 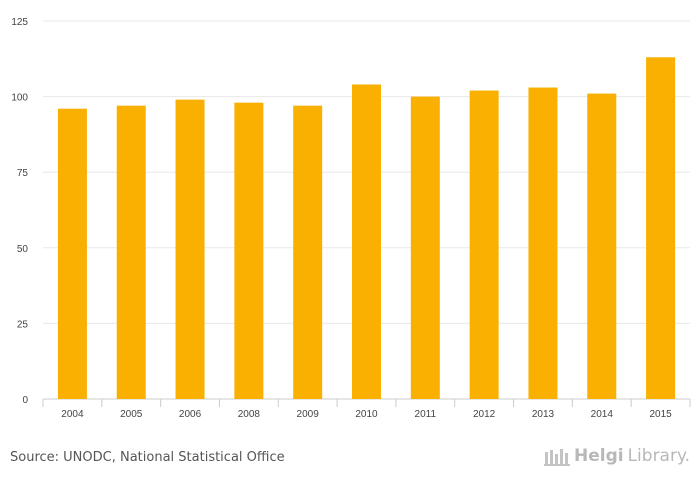 What do you see at coordinates (660, 414) in the screenshot?
I see `x-tick-label: 2015` at bounding box center [660, 414].